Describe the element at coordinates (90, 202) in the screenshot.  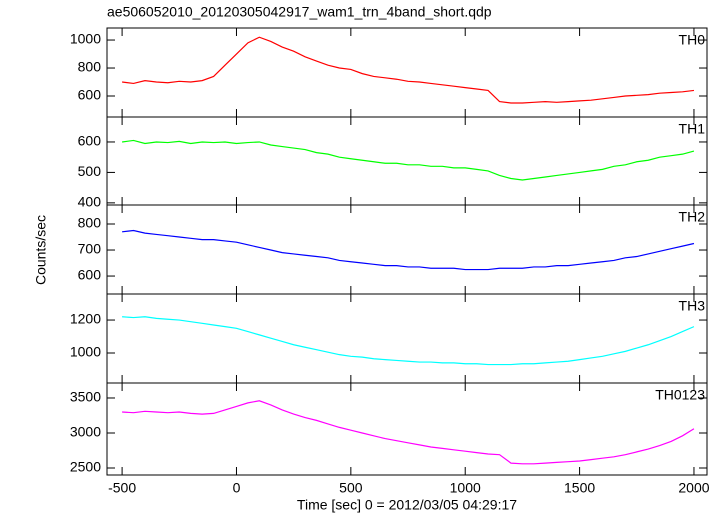
I see `y-tick-label: 400` at that location.